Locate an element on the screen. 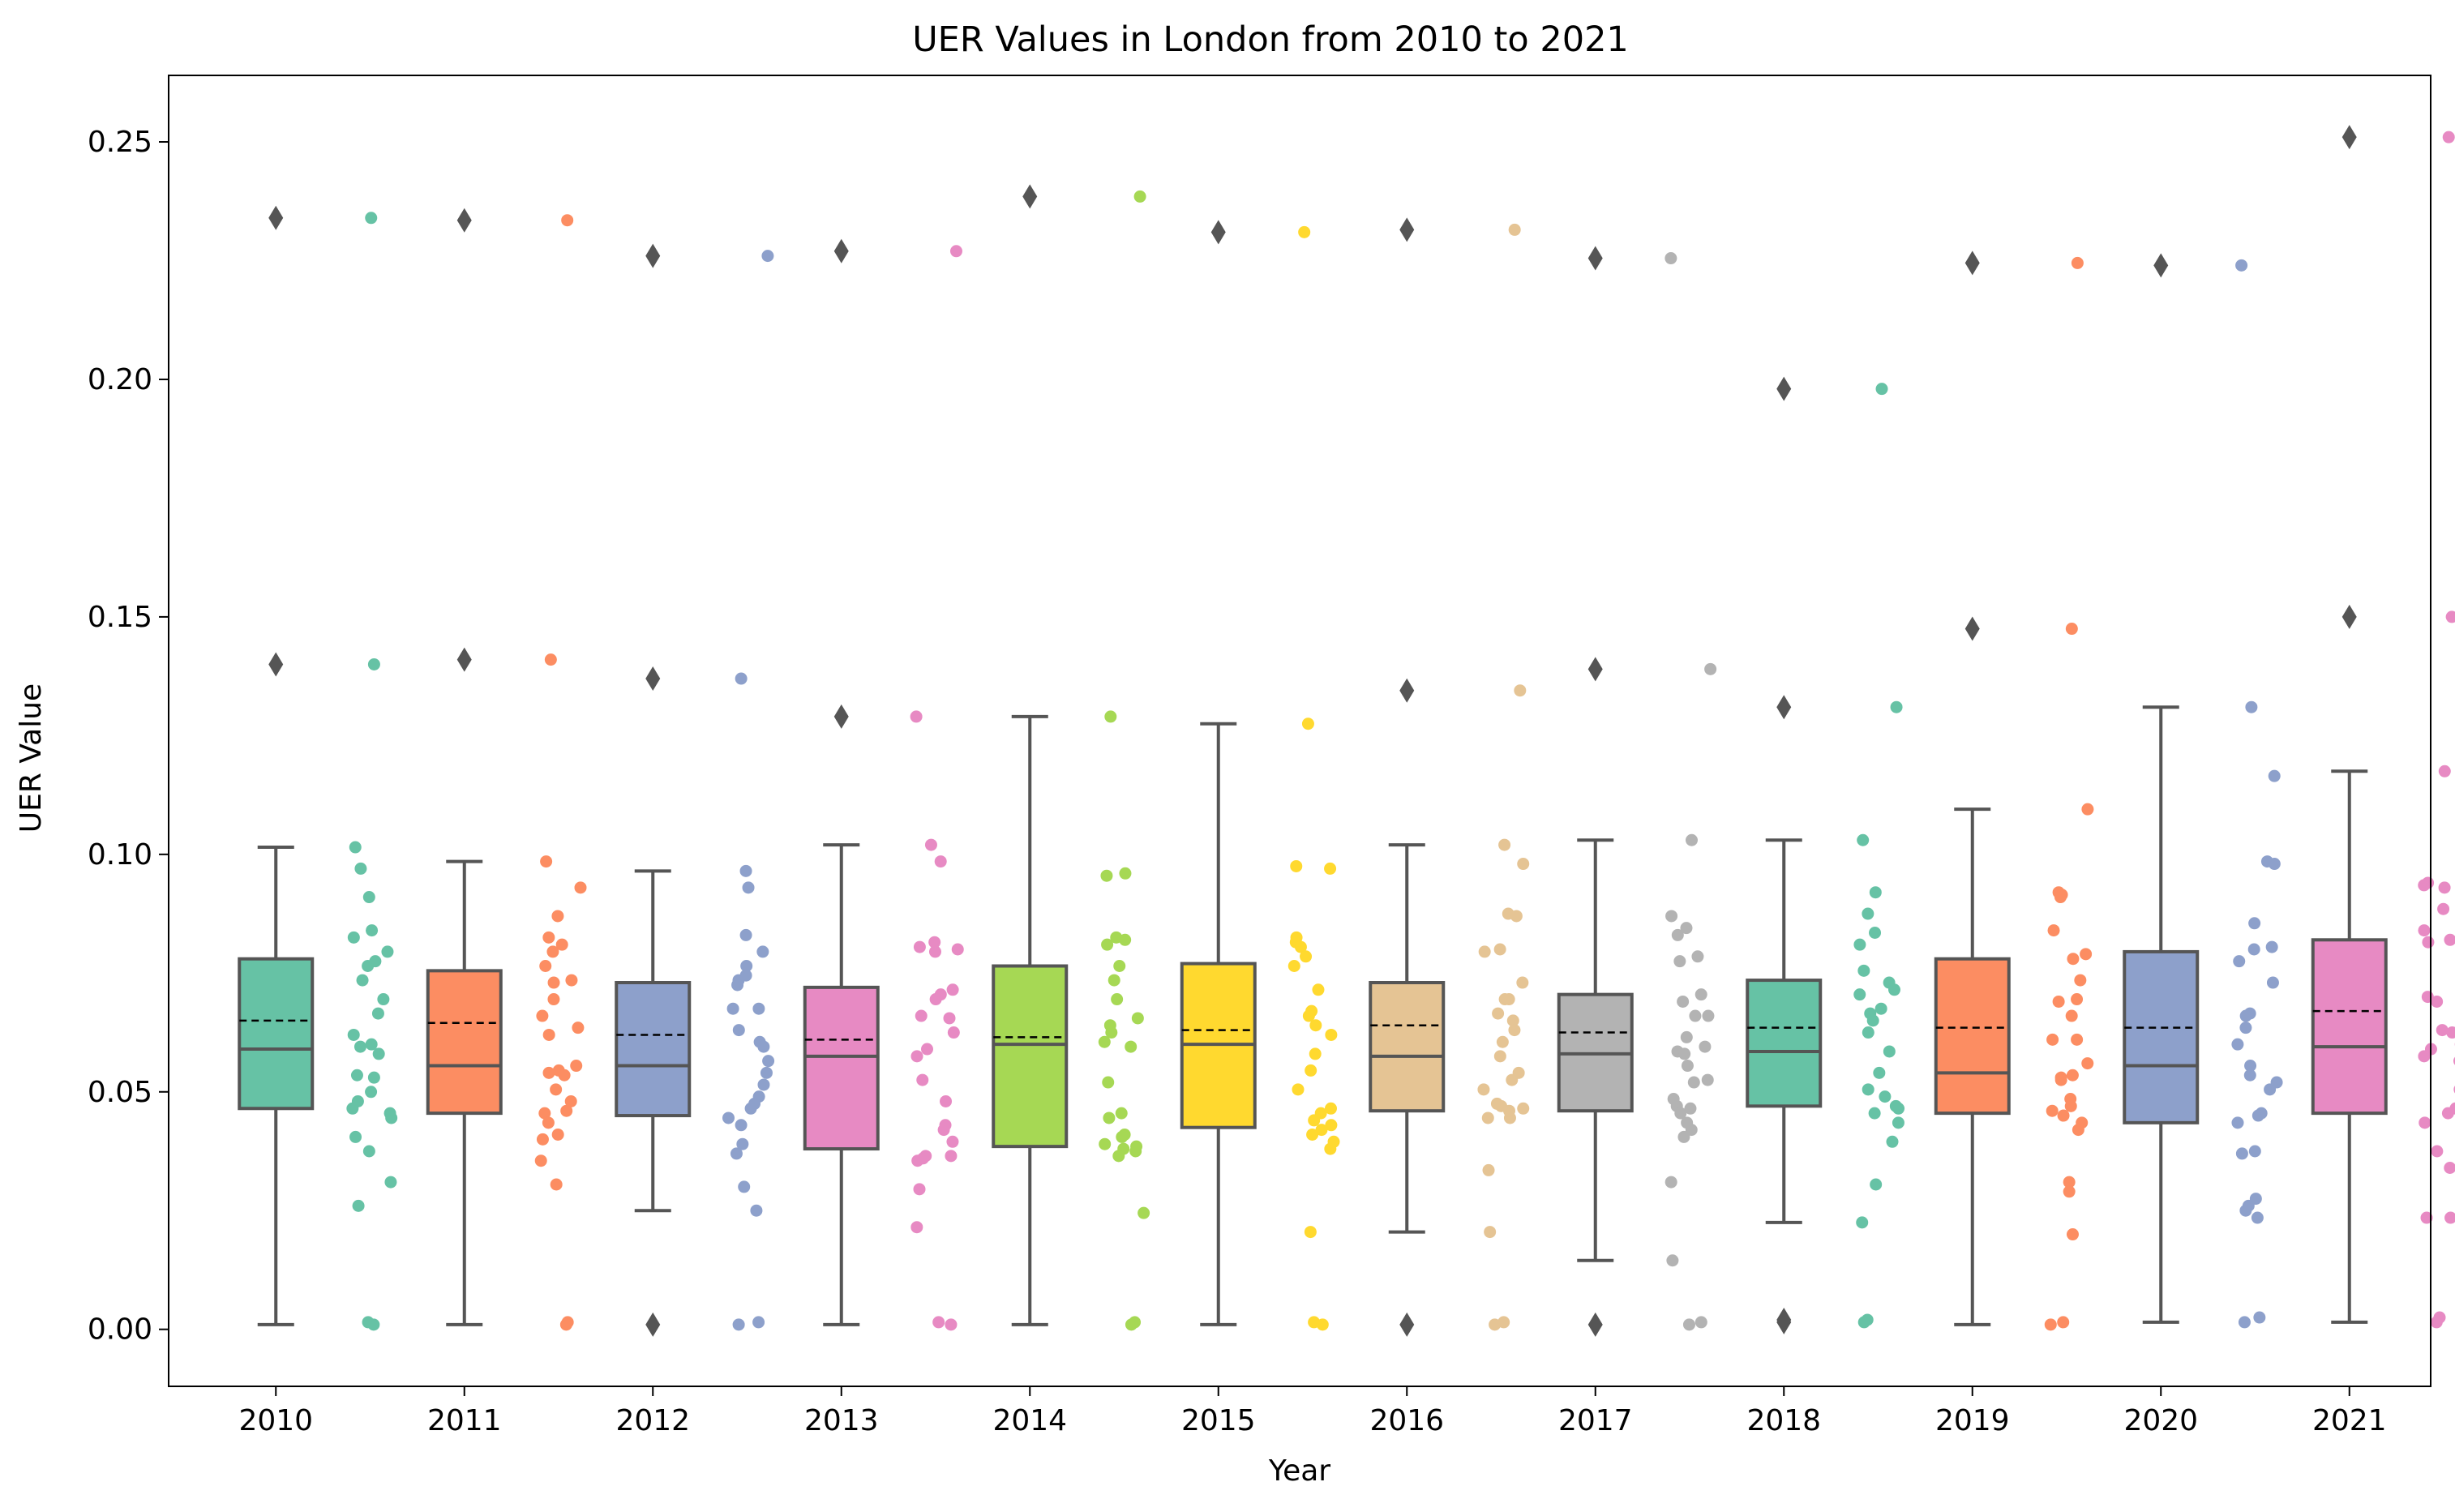  y-tick-label: 0.05 is located at coordinates (120, 1092).